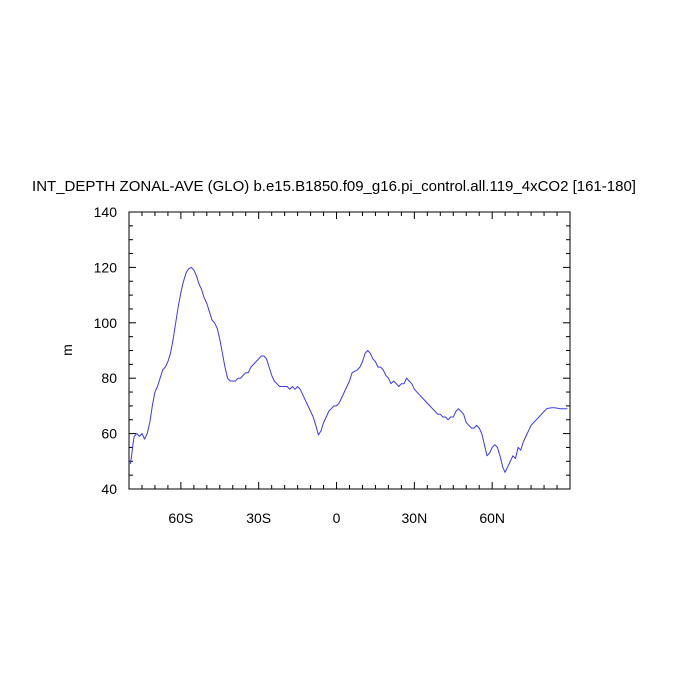 This screenshot has height=700, width=700. I want to click on x-tick-label: 0, so click(337, 518).